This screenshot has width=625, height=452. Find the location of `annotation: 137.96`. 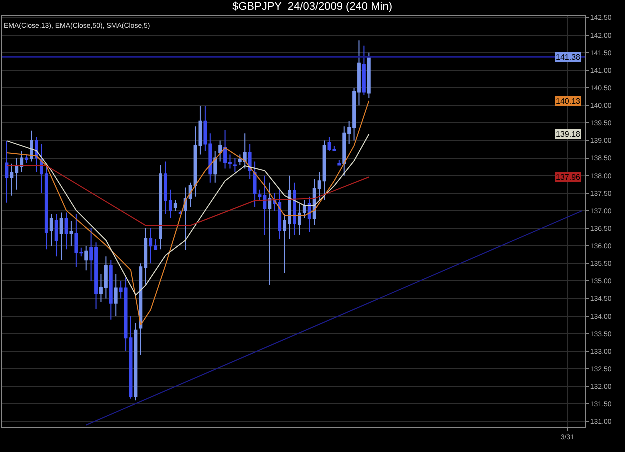

annotation: 137.96 is located at coordinates (569, 177).